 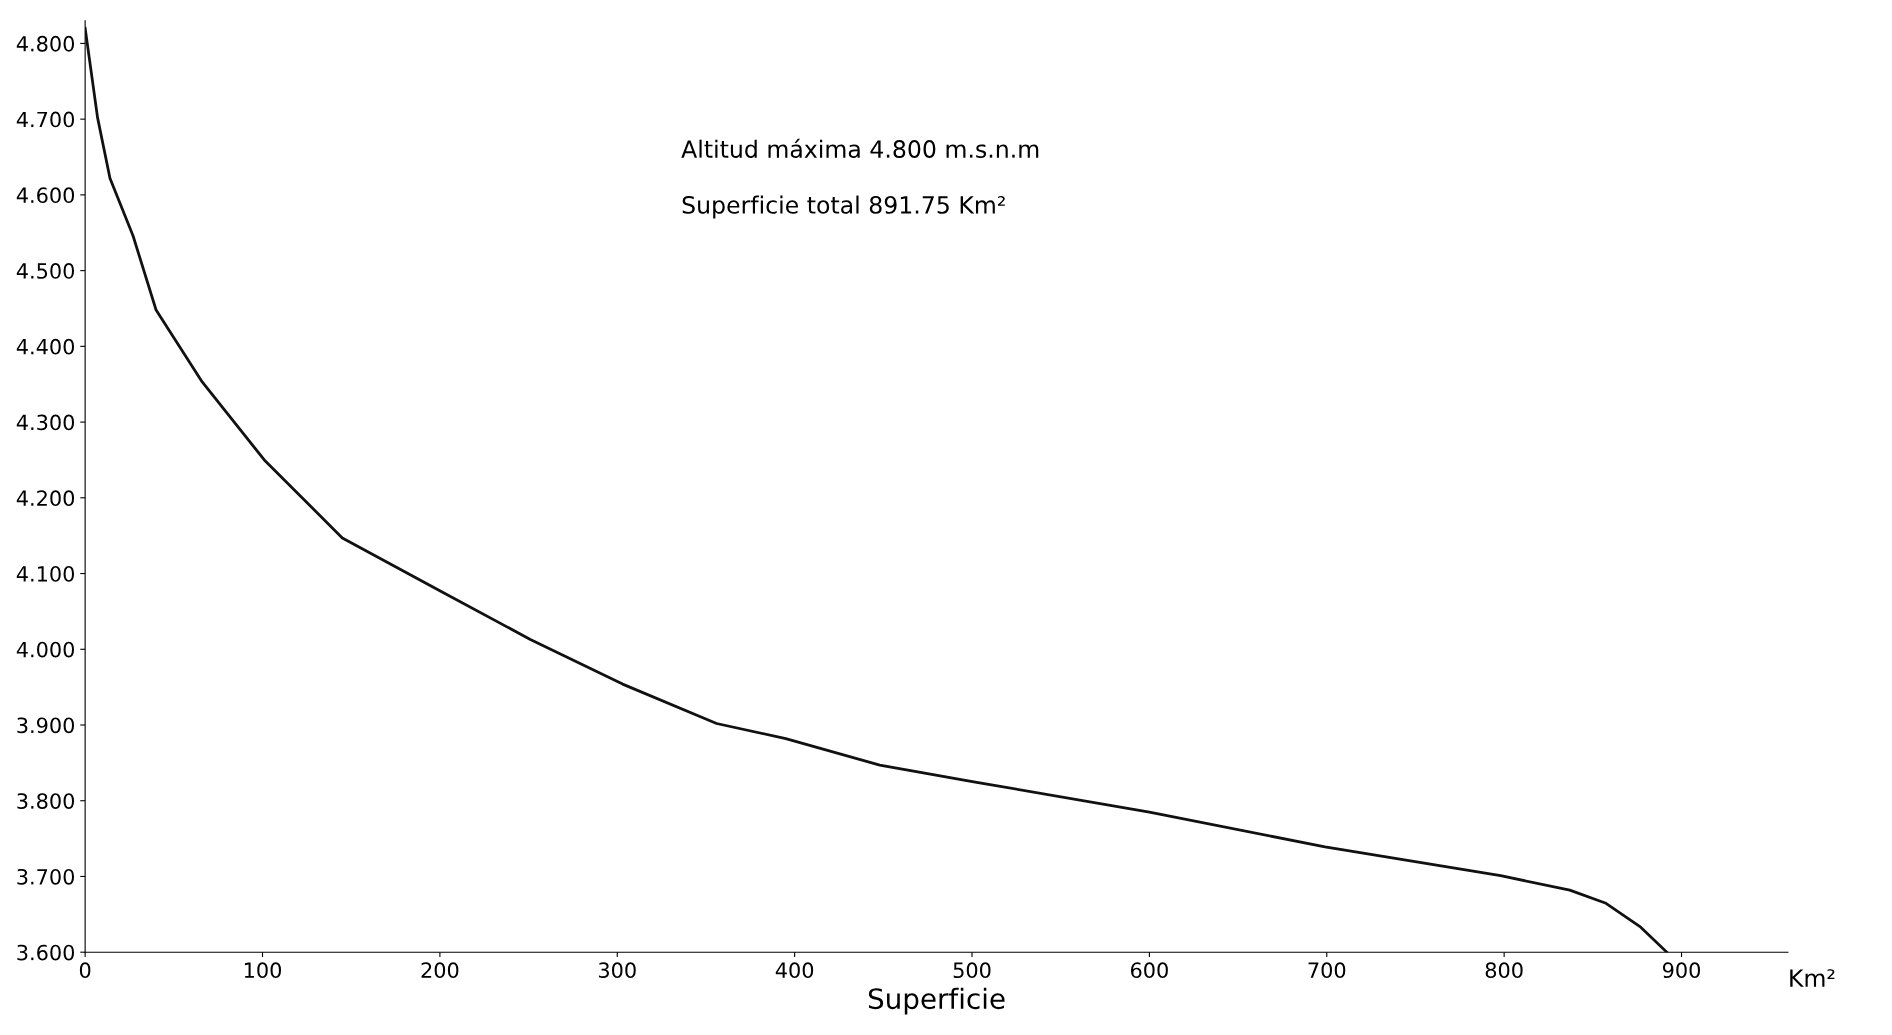 What do you see at coordinates (45, 346) in the screenshot?
I see `y-tick-label: 4.400` at bounding box center [45, 346].